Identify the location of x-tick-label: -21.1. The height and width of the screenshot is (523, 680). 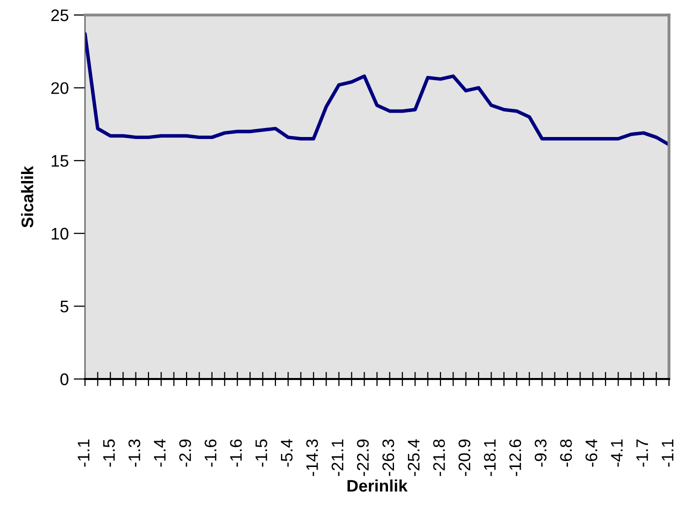
(338, 458).